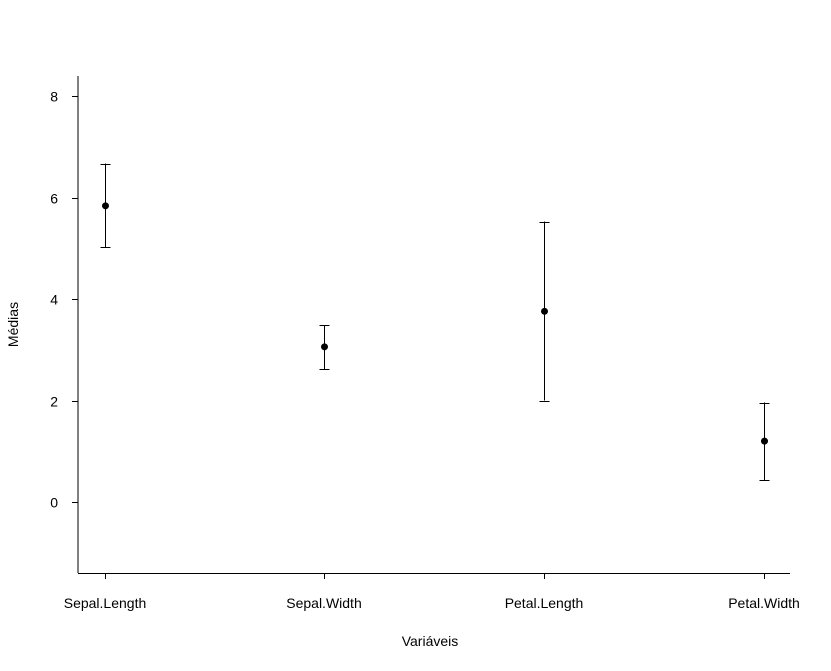 The height and width of the screenshot is (671, 831). What do you see at coordinates (64, 324) in the screenshot?
I see `y-axis: 0 2 4 6 8` at bounding box center [64, 324].